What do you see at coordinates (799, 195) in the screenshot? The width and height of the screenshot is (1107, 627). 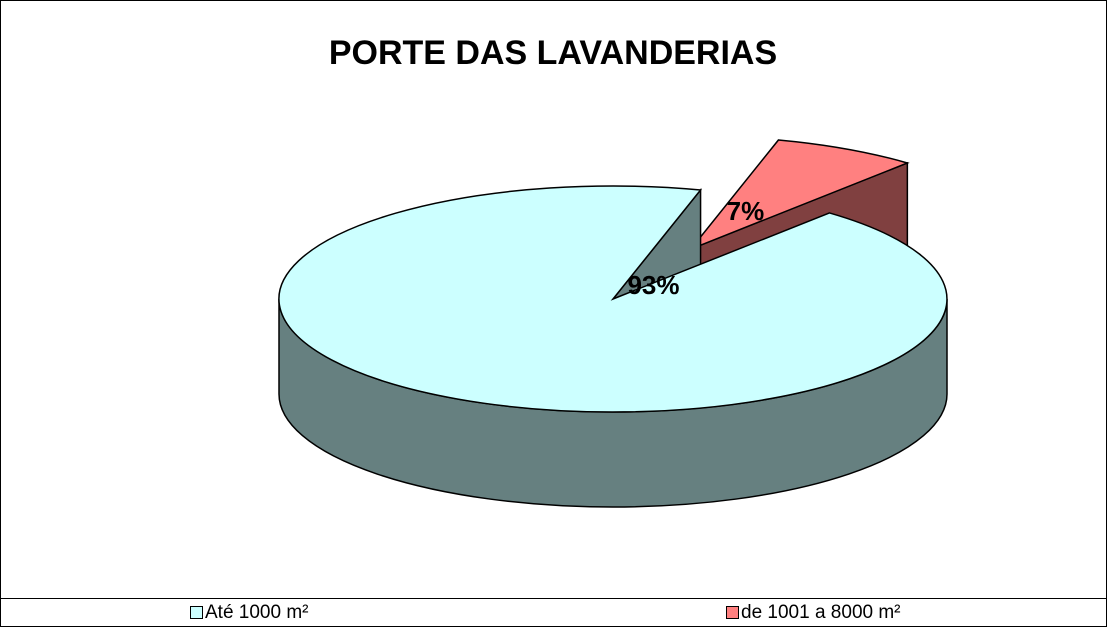 I see `slice-top` at bounding box center [799, 195].